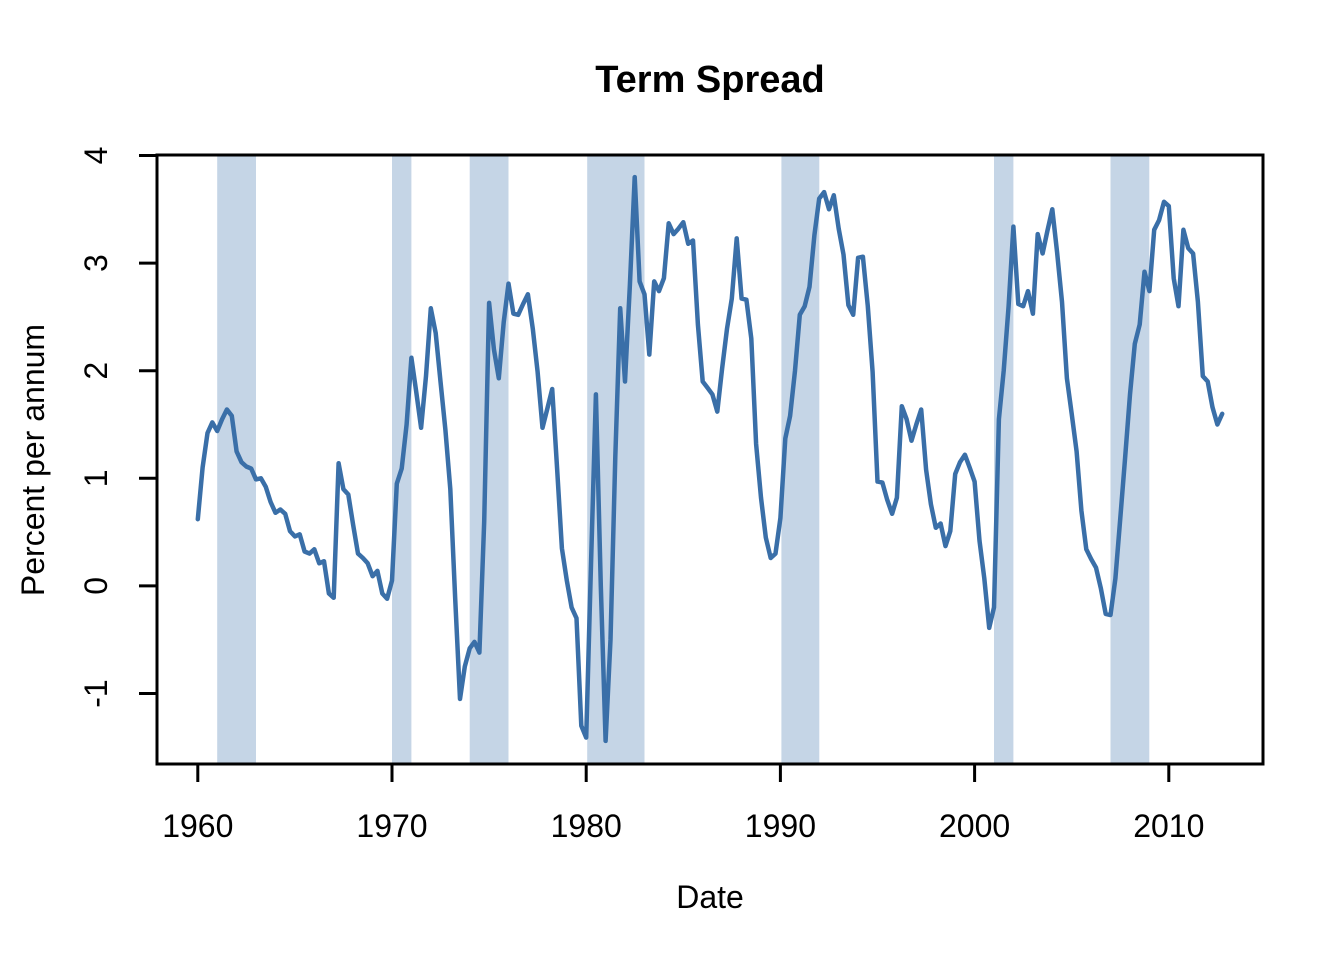 Image resolution: width=1344 pixels, height=960 pixels. I want to click on y-tick-label: 4, so click(96, 156).